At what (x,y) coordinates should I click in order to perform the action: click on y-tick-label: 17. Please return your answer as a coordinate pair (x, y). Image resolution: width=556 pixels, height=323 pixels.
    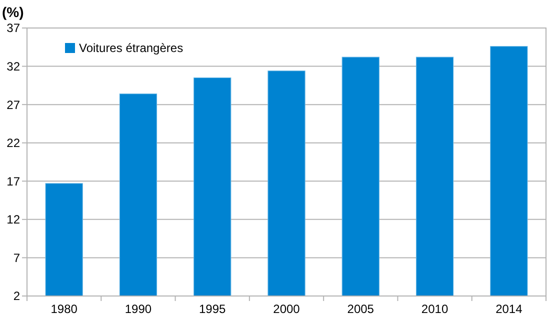
    Looking at the image, I should click on (13, 181).